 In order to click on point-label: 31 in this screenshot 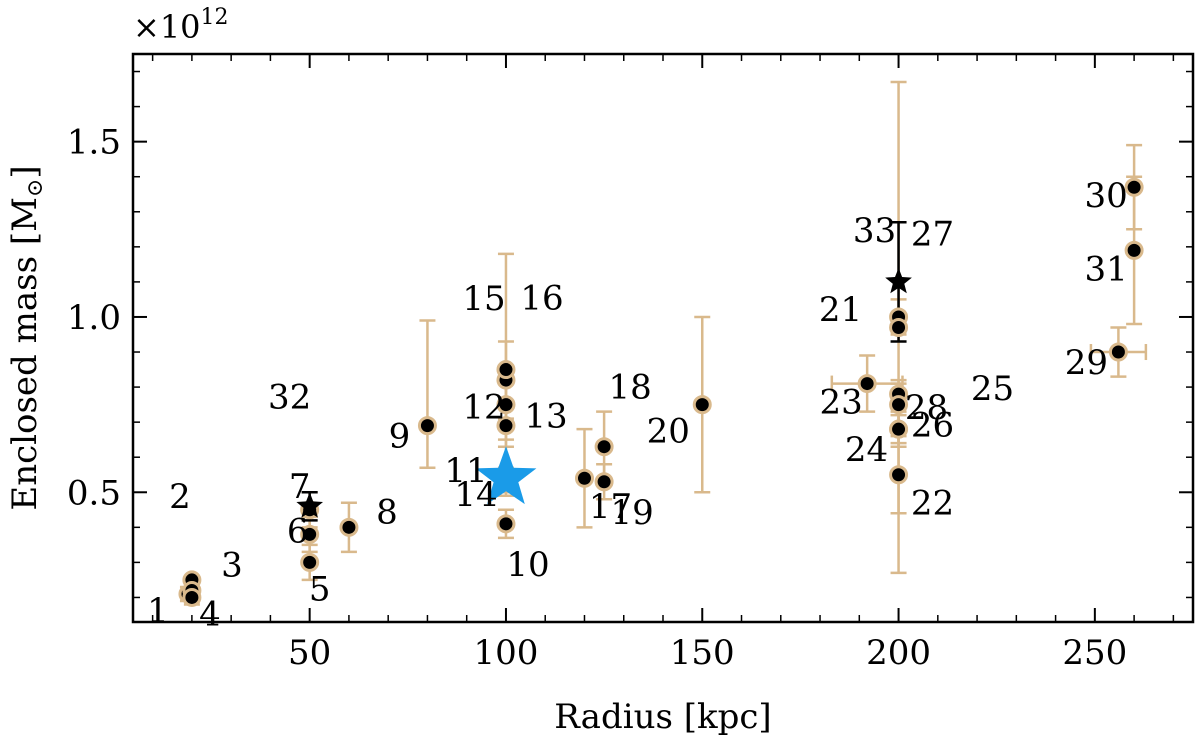, I will do `click(1105, 269)`.